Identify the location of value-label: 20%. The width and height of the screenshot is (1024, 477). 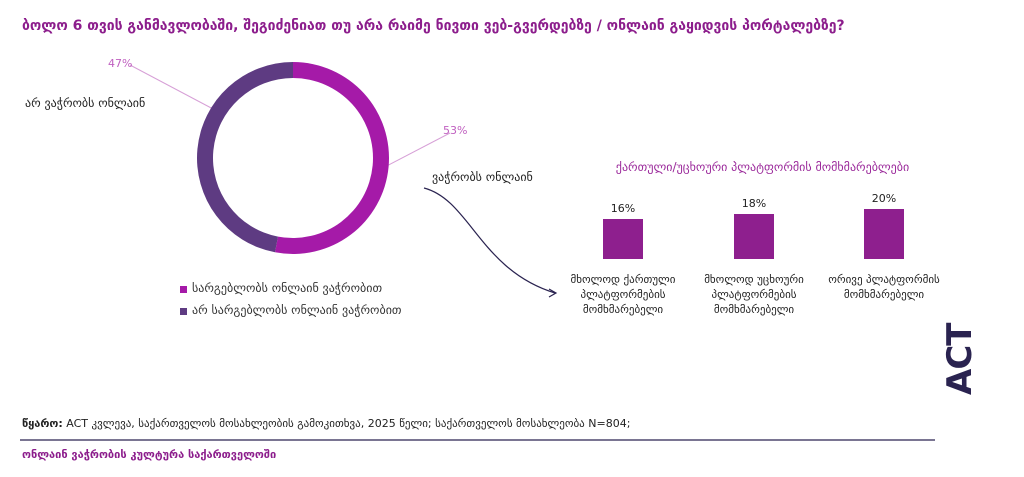
(884, 198).